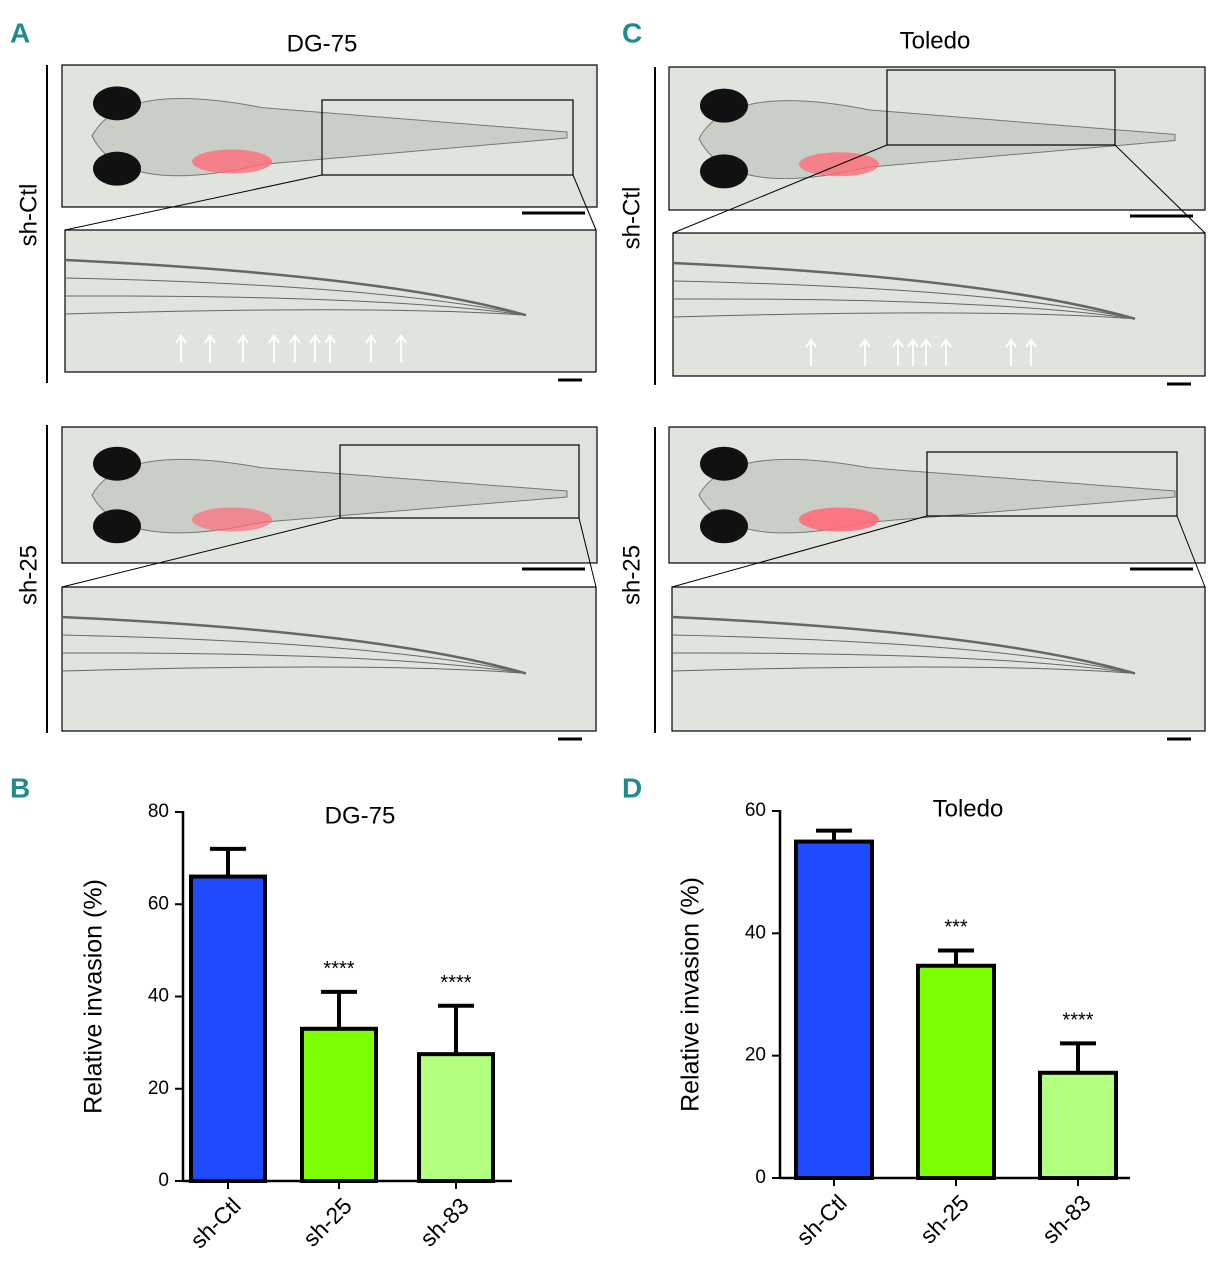  I want to click on chart-title: Toledo, so click(968, 808).